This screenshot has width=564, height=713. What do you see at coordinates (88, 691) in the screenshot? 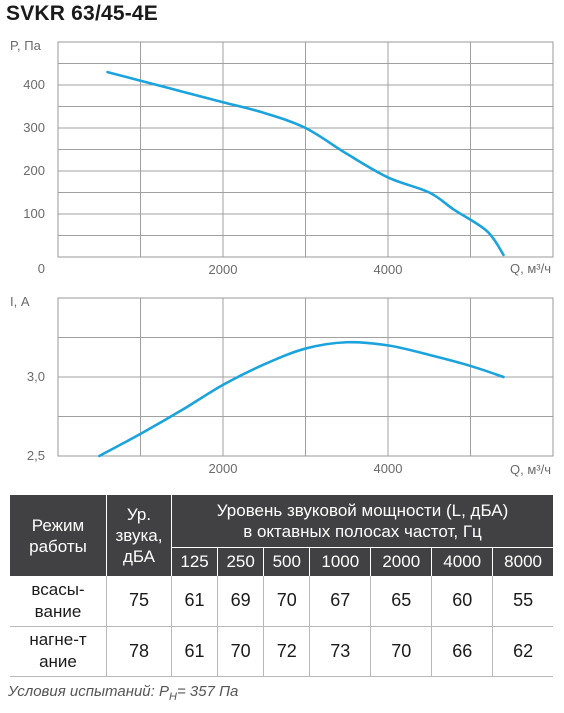
I see `conditions-prefix: Условия испытаний: P` at bounding box center [88, 691].